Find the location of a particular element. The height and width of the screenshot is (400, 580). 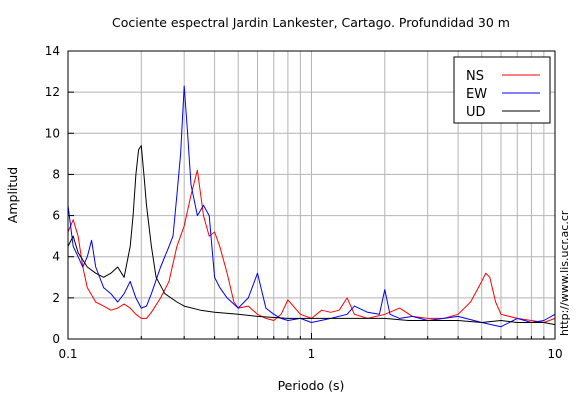

legend-label-ew: EW is located at coordinates (476, 94).